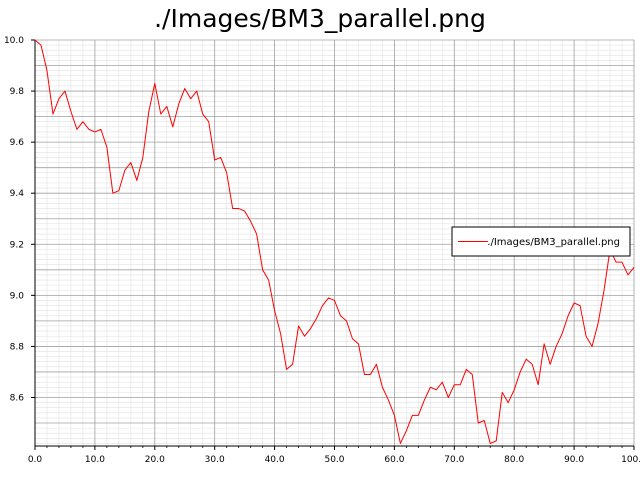 Image resolution: width=640 pixels, height=480 pixels. Describe the element at coordinates (17, 398) in the screenshot. I see `y-tick-label: 8.6` at that location.